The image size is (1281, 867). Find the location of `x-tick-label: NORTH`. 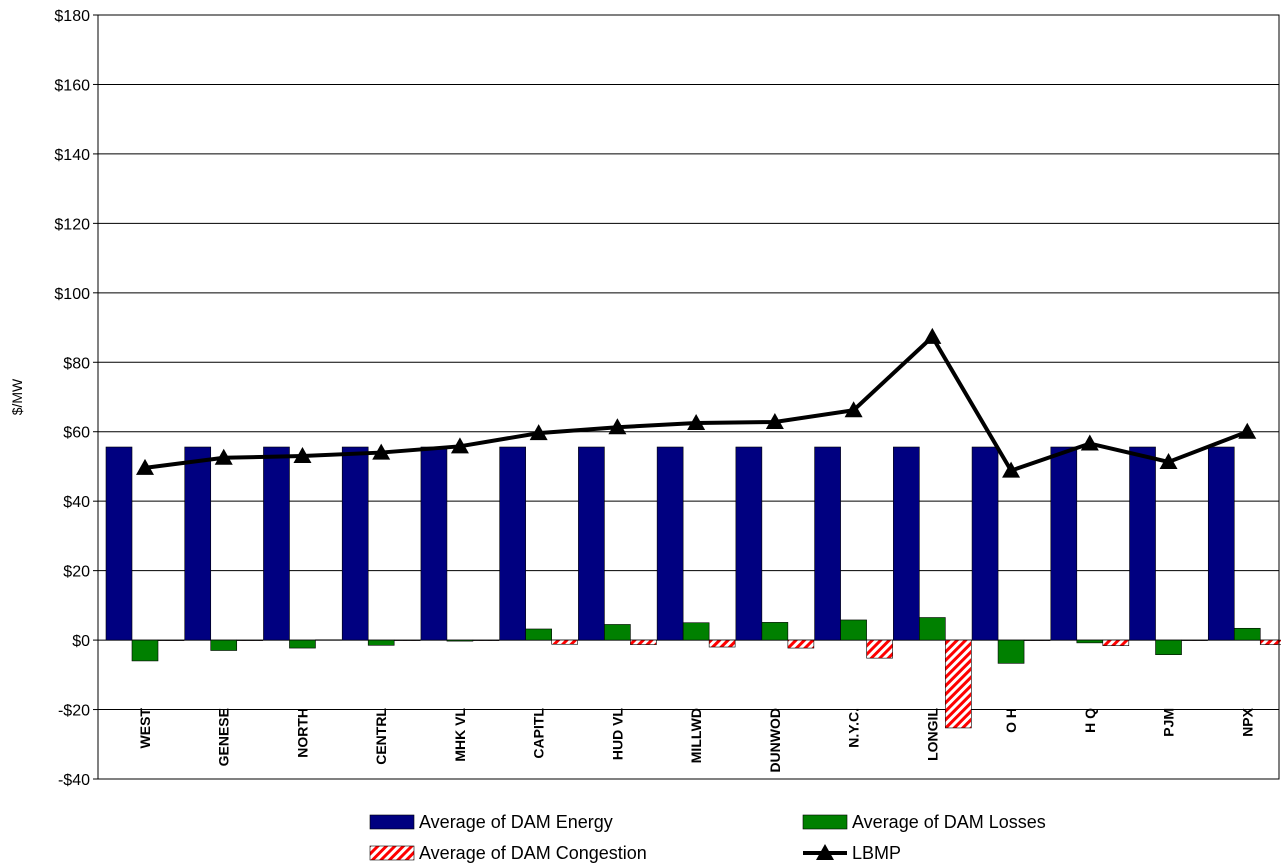

x-tick-label: NORTH is located at coordinates (302, 733).